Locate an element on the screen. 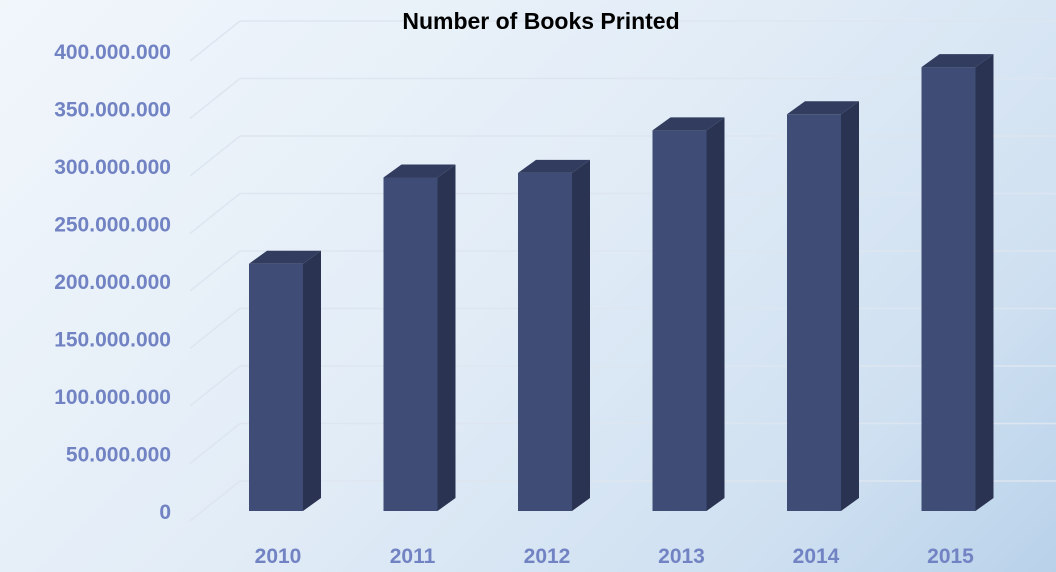 The width and height of the screenshot is (1056, 572). bar-2013 is located at coordinates (688, 314).